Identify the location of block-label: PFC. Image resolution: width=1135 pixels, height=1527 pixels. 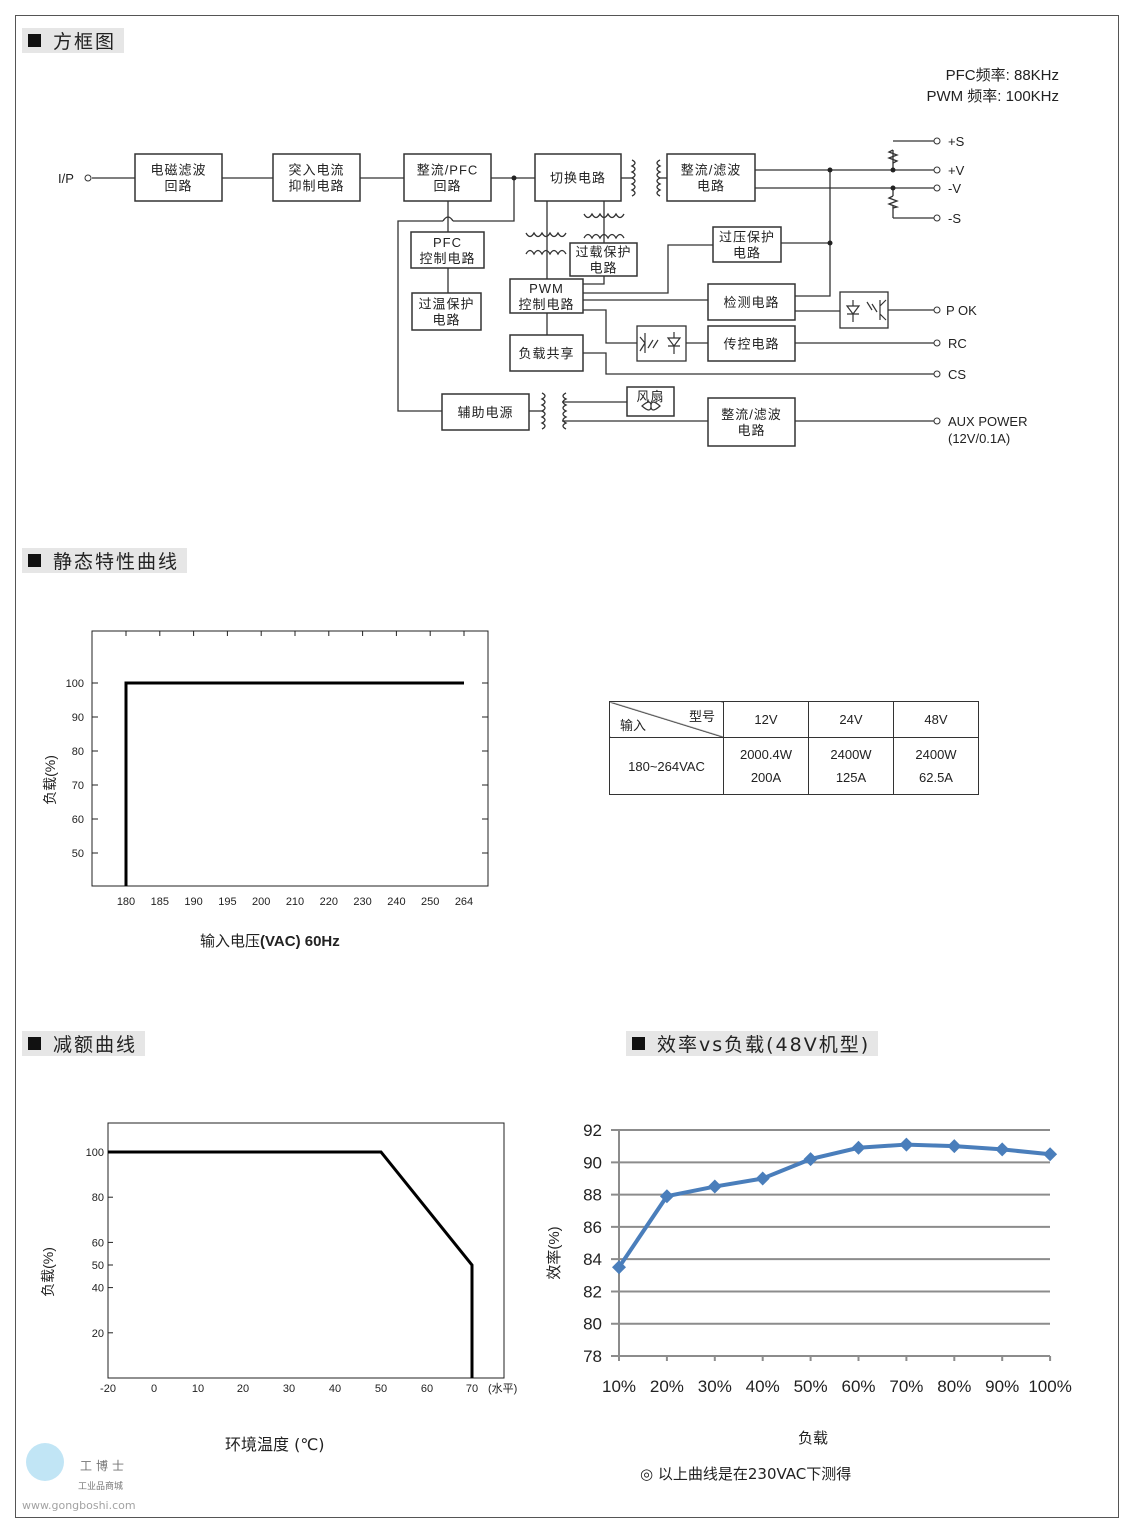
(447, 242).